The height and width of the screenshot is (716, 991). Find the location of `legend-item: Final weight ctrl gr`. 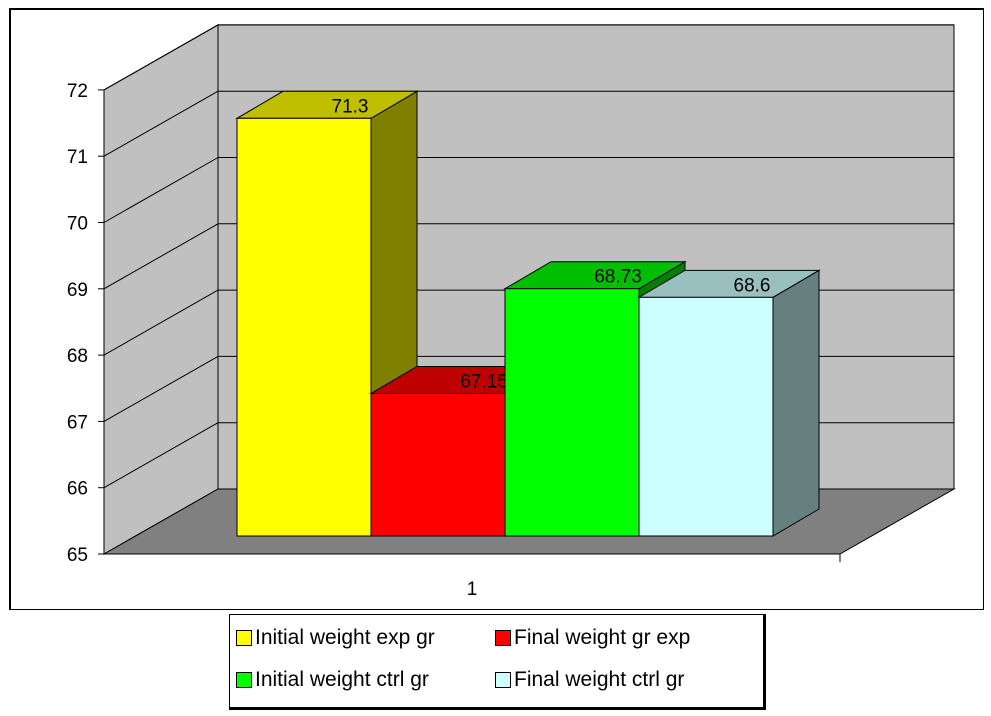

legend-item: Final weight ctrl gr is located at coordinates (589, 680).